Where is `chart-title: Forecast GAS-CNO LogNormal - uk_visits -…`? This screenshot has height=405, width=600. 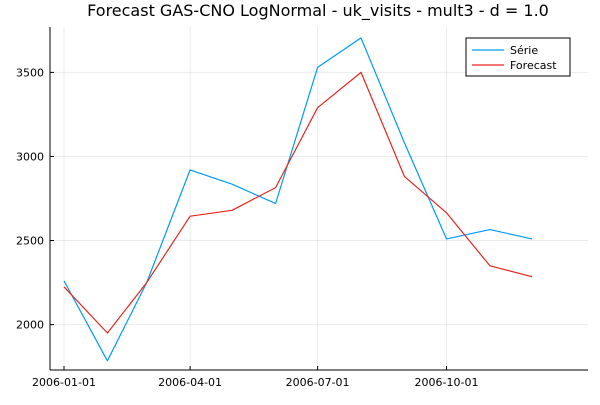
chart-title: Forecast GAS-CNO LogNormal - uk_visits -… is located at coordinates (318, 11).